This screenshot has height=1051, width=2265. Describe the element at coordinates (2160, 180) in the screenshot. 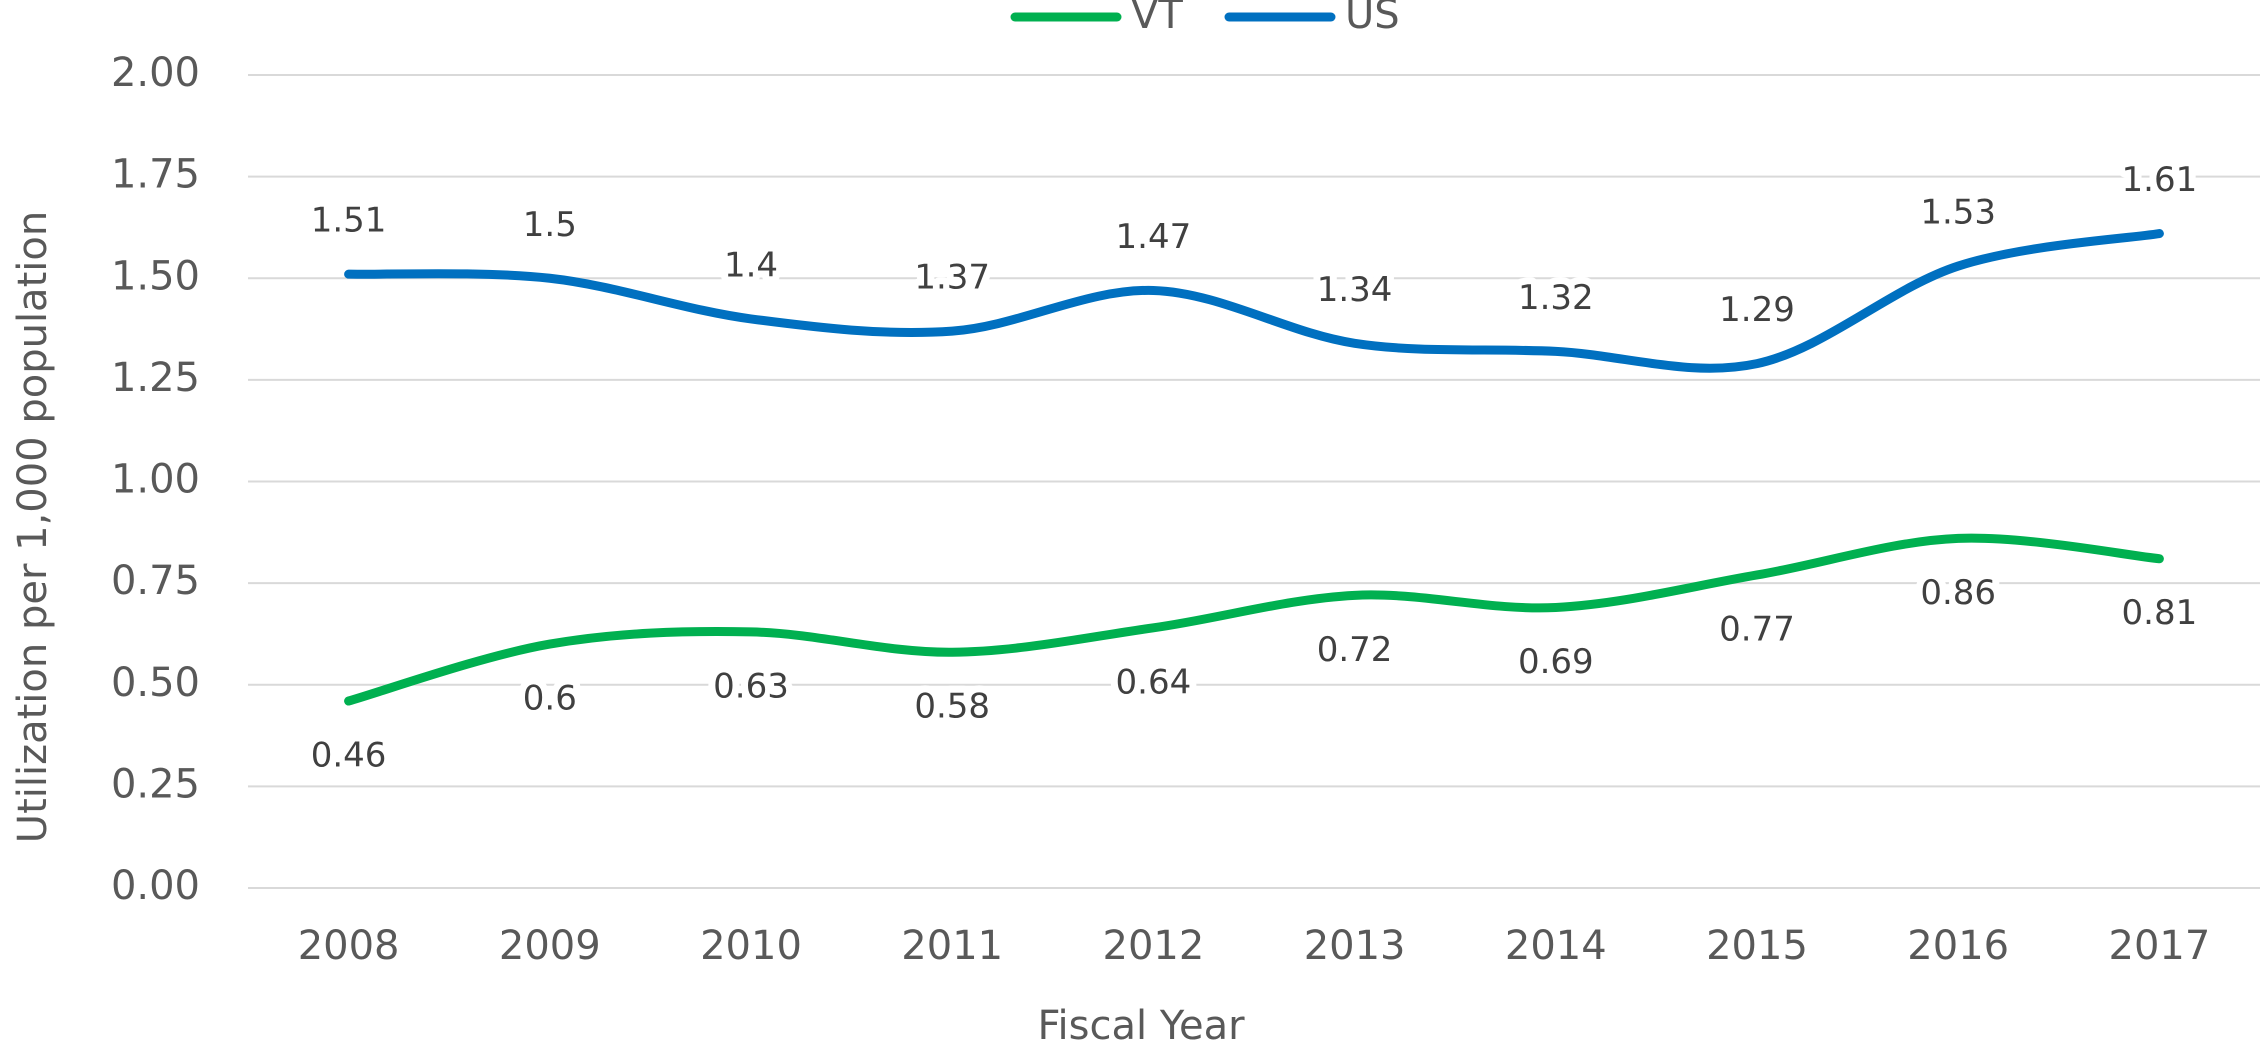

I see `data-label: 1.61` at that location.